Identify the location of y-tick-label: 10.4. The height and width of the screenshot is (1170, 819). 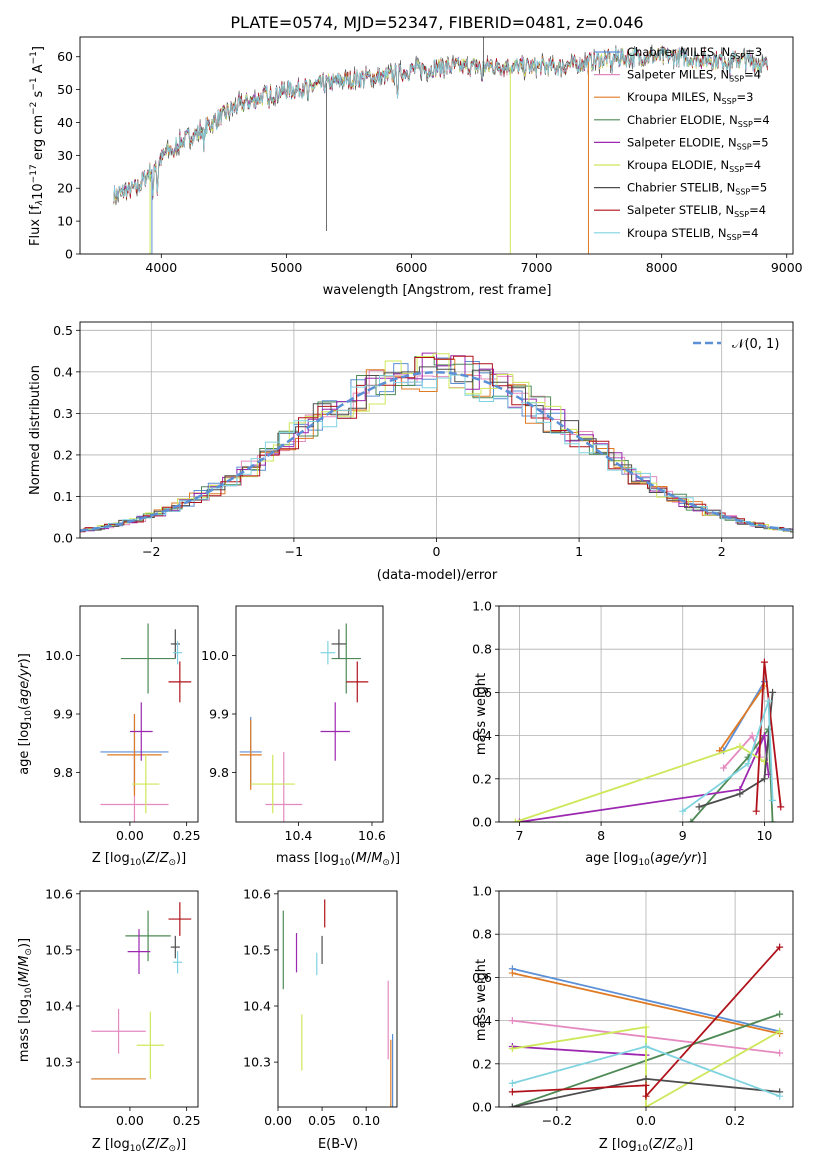
(257, 1006).